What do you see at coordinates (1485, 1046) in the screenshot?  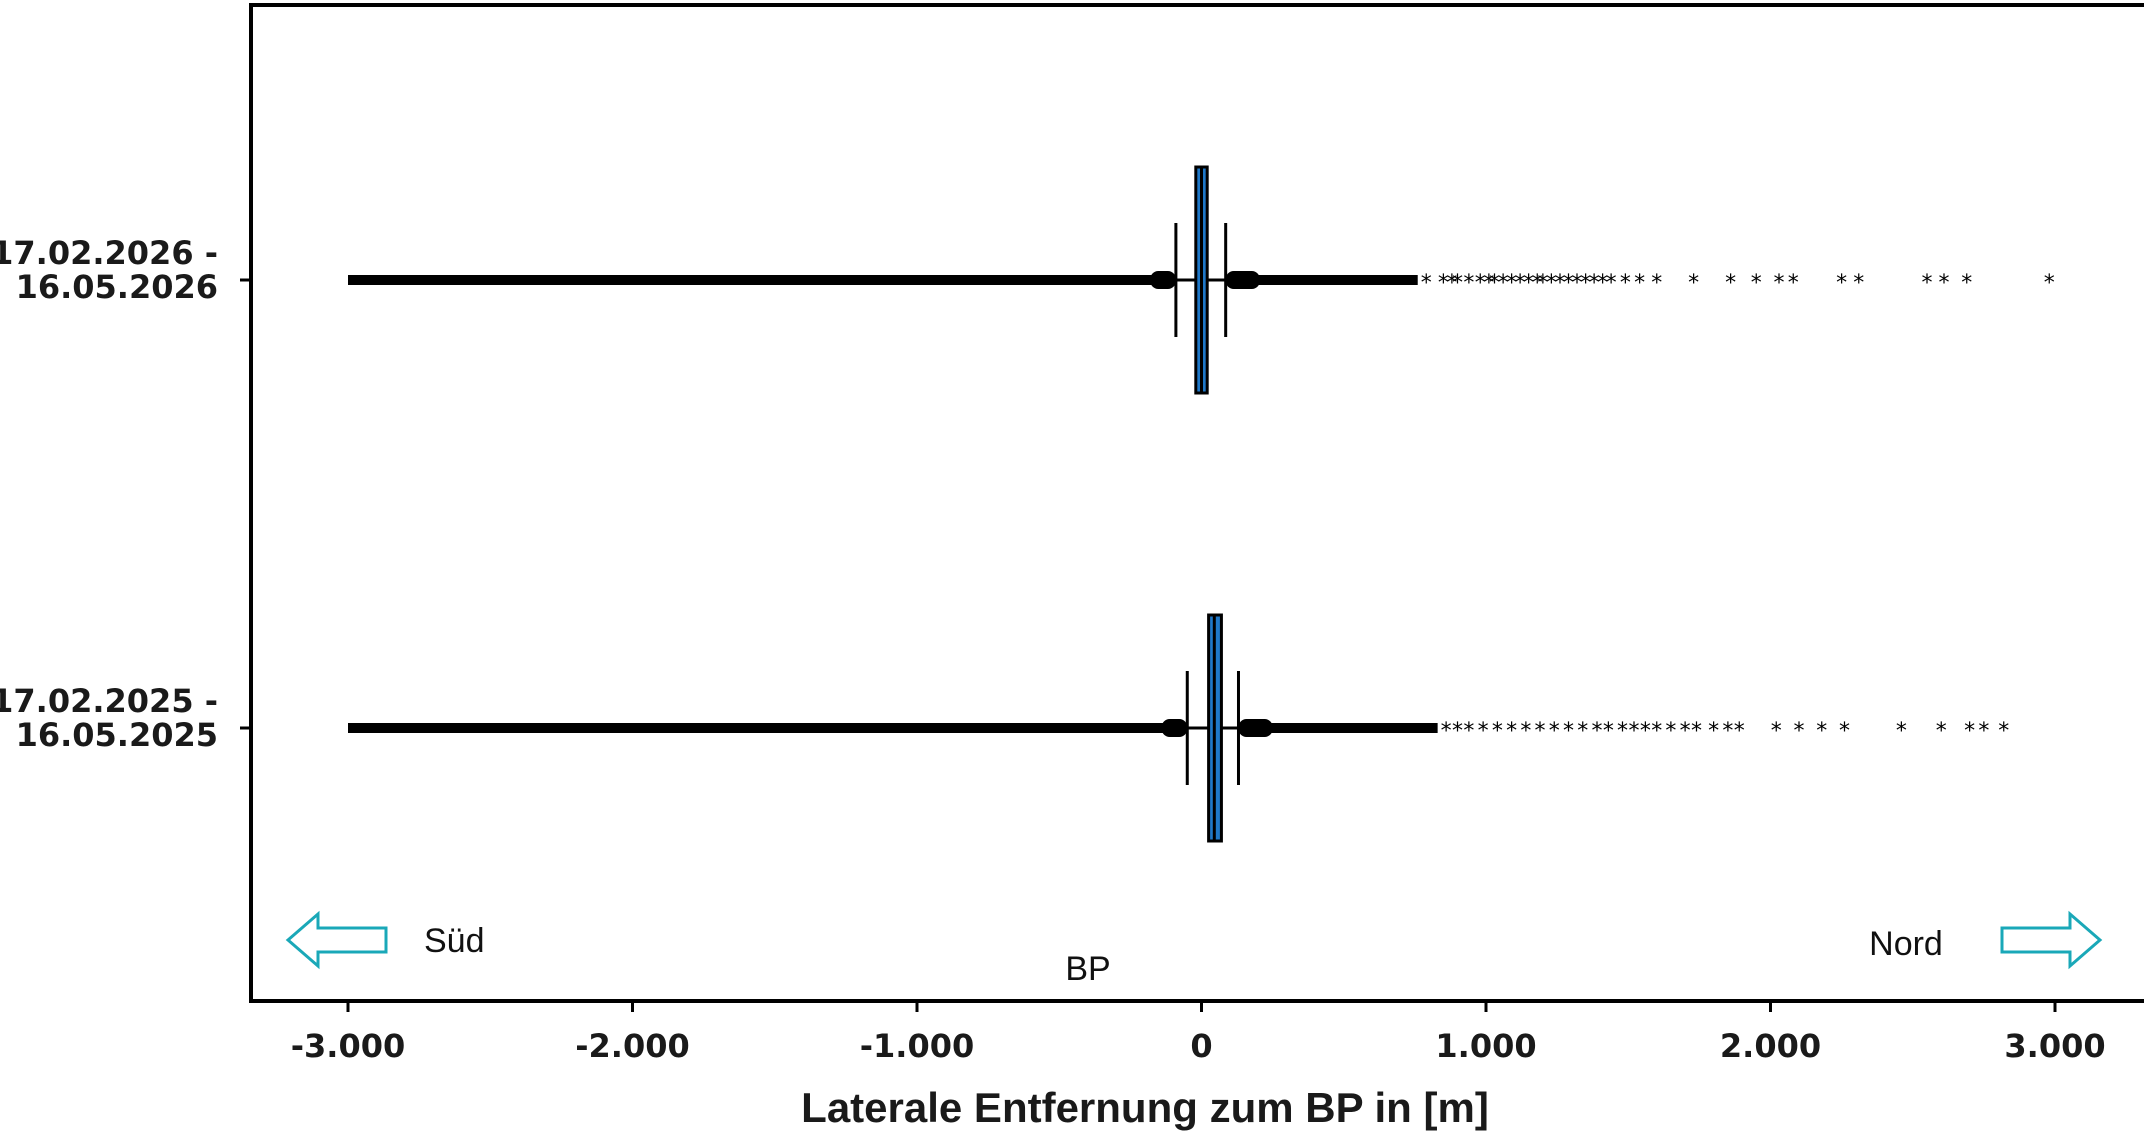 I see `x-tick-label: 1.000` at bounding box center [1485, 1046].